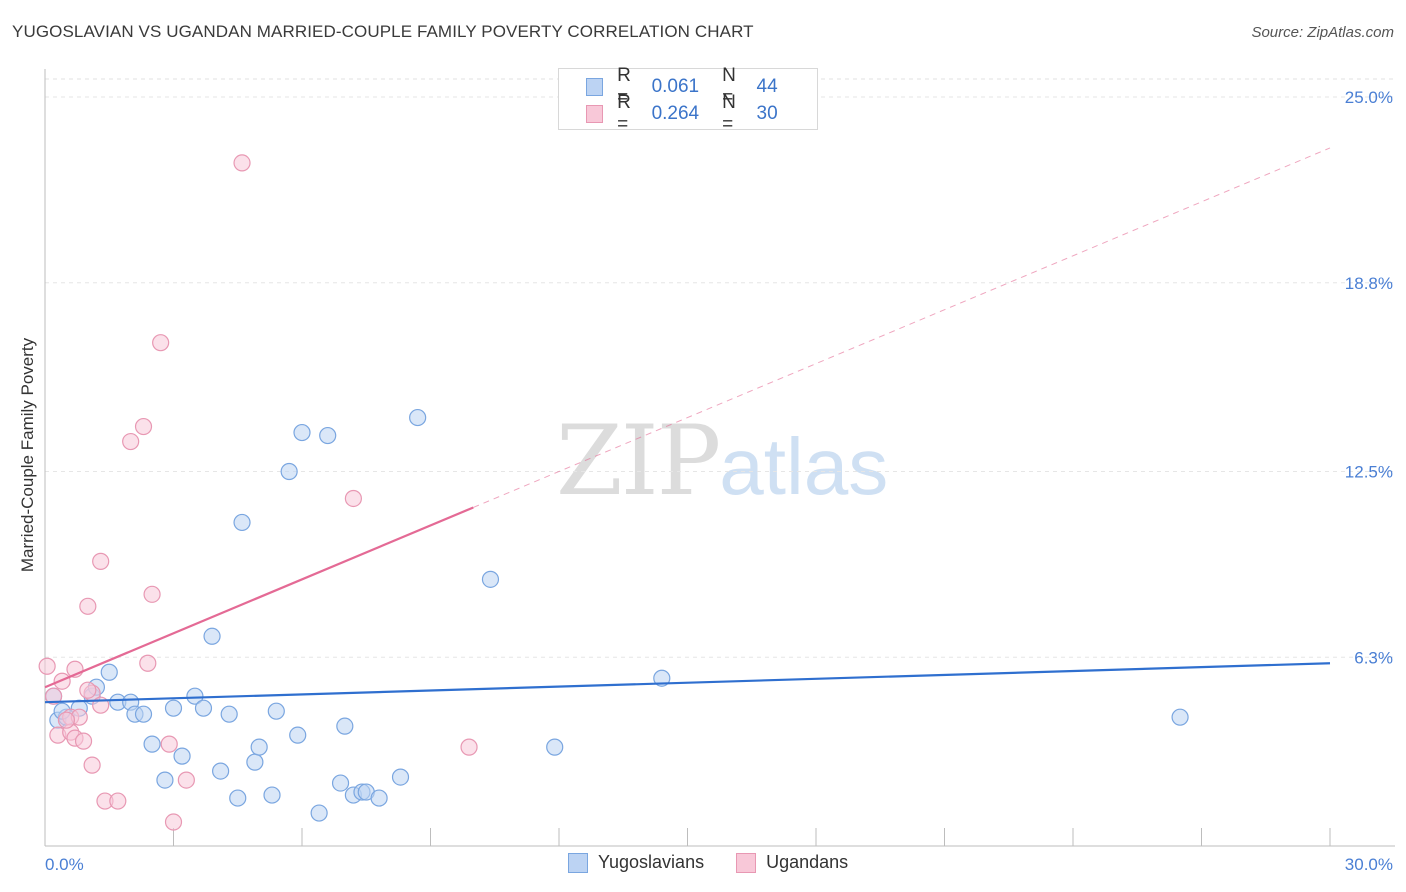 Image resolution: width=1406 pixels, height=892 pixels. What do you see at coordinates (687, 683) in the screenshot?
I see `trendline-yugoslavians` at bounding box center [687, 683].